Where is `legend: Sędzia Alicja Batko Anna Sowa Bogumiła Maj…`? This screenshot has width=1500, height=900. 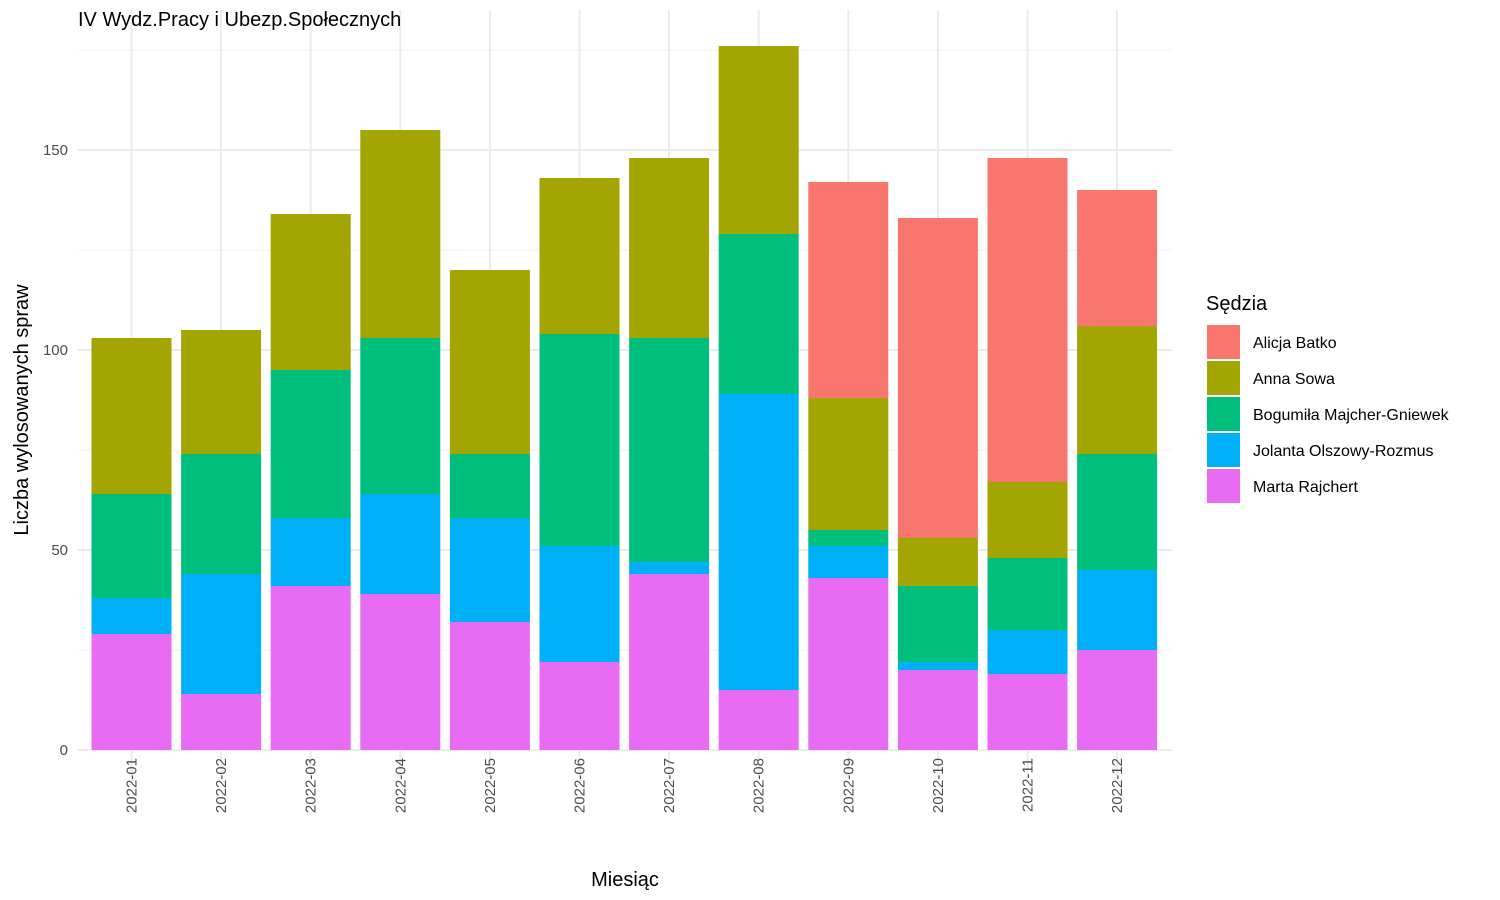
legend: Sędzia Alicja Batko Anna Sowa Bogumiła Maj… is located at coordinates (1328, 398).